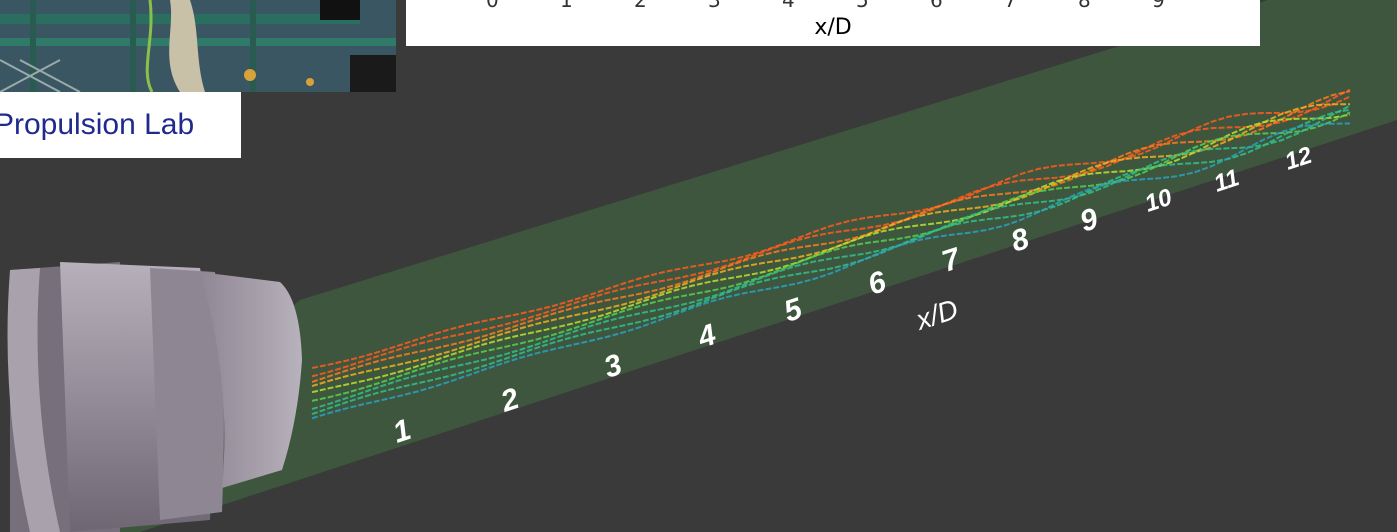 This screenshot has height=532, width=1397. What do you see at coordinates (936, 6) in the screenshot?
I see `top-plot-tick-label: 6` at bounding box center [936, 6].